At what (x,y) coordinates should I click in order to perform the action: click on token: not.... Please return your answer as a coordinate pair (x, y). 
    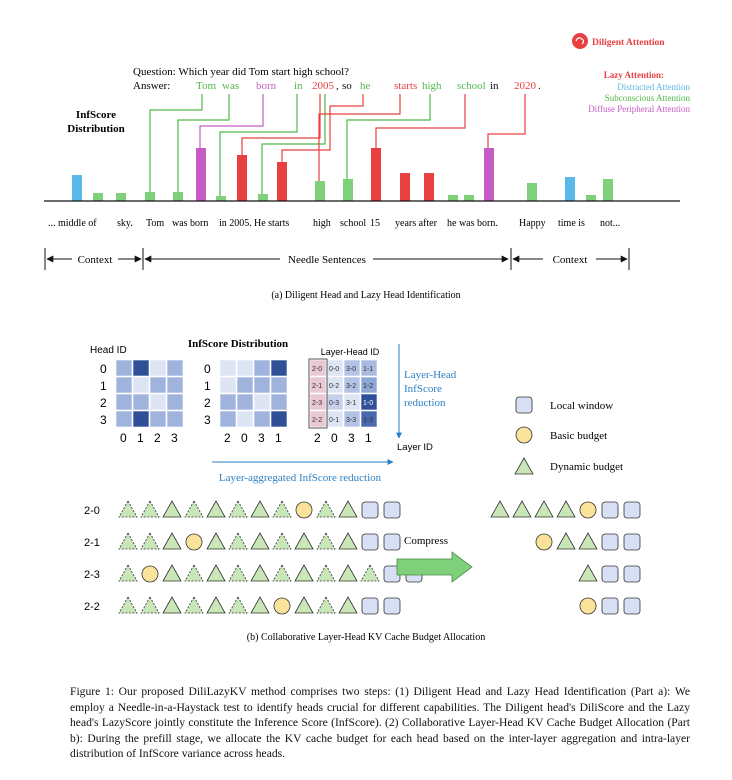
    Looking at the image, I should click on (610, 223).